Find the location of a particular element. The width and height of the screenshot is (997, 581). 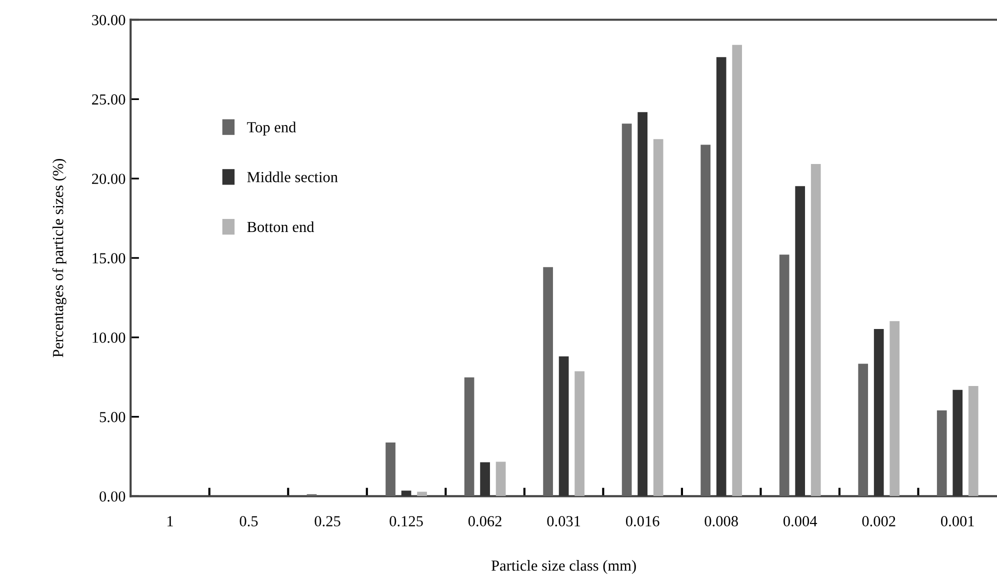

y-tick-label: 5.00 is located at coordinates (113, 417).